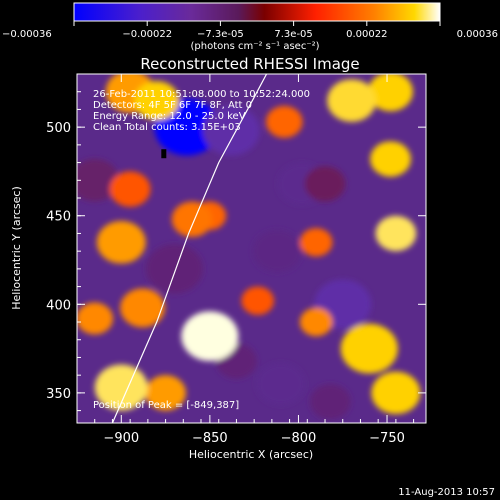 Image resolution: width=500 pixels, height=500 pixels. What do you see at coordinates (58, 217) in the screenshot?
I see `y-tick-label: 450` at bounding box center [58, 217].